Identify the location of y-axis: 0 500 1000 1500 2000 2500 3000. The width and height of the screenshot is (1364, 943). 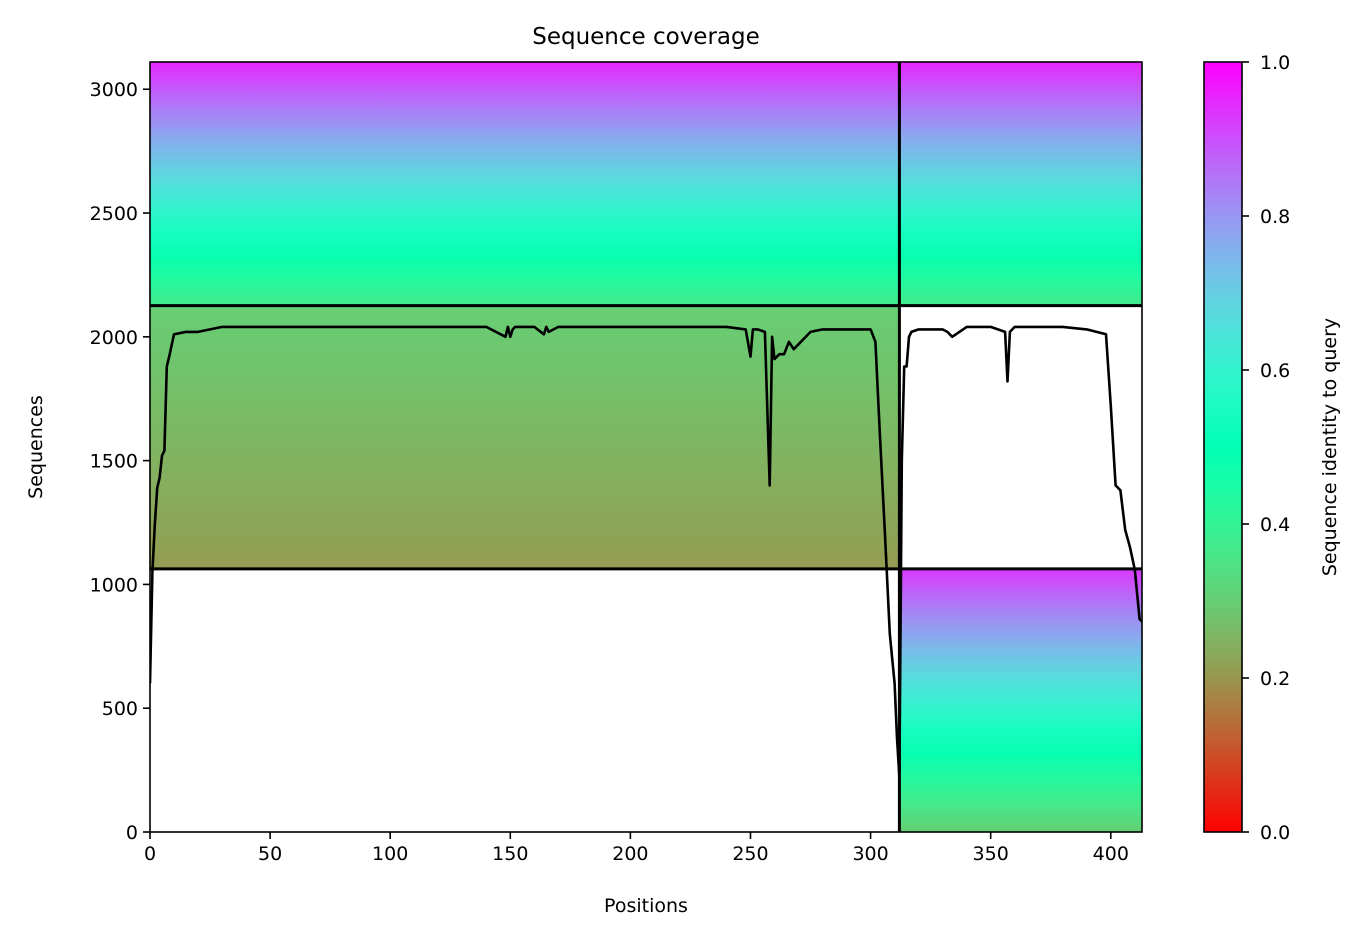
(120, 461).